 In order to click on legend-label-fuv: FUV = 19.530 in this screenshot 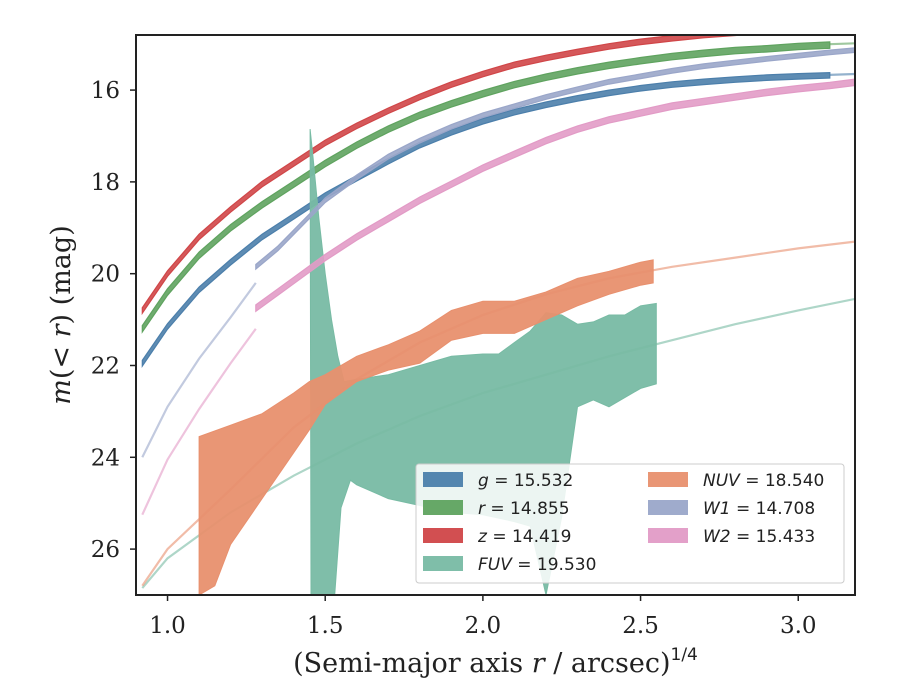, I will do `click(537, 565)`.